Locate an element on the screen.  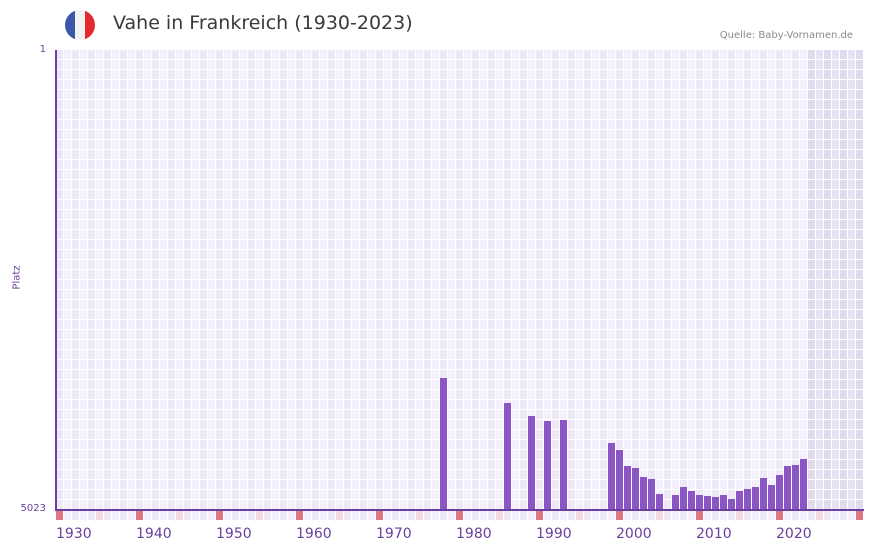
bar-2008 is located at coordinates (683, 498).